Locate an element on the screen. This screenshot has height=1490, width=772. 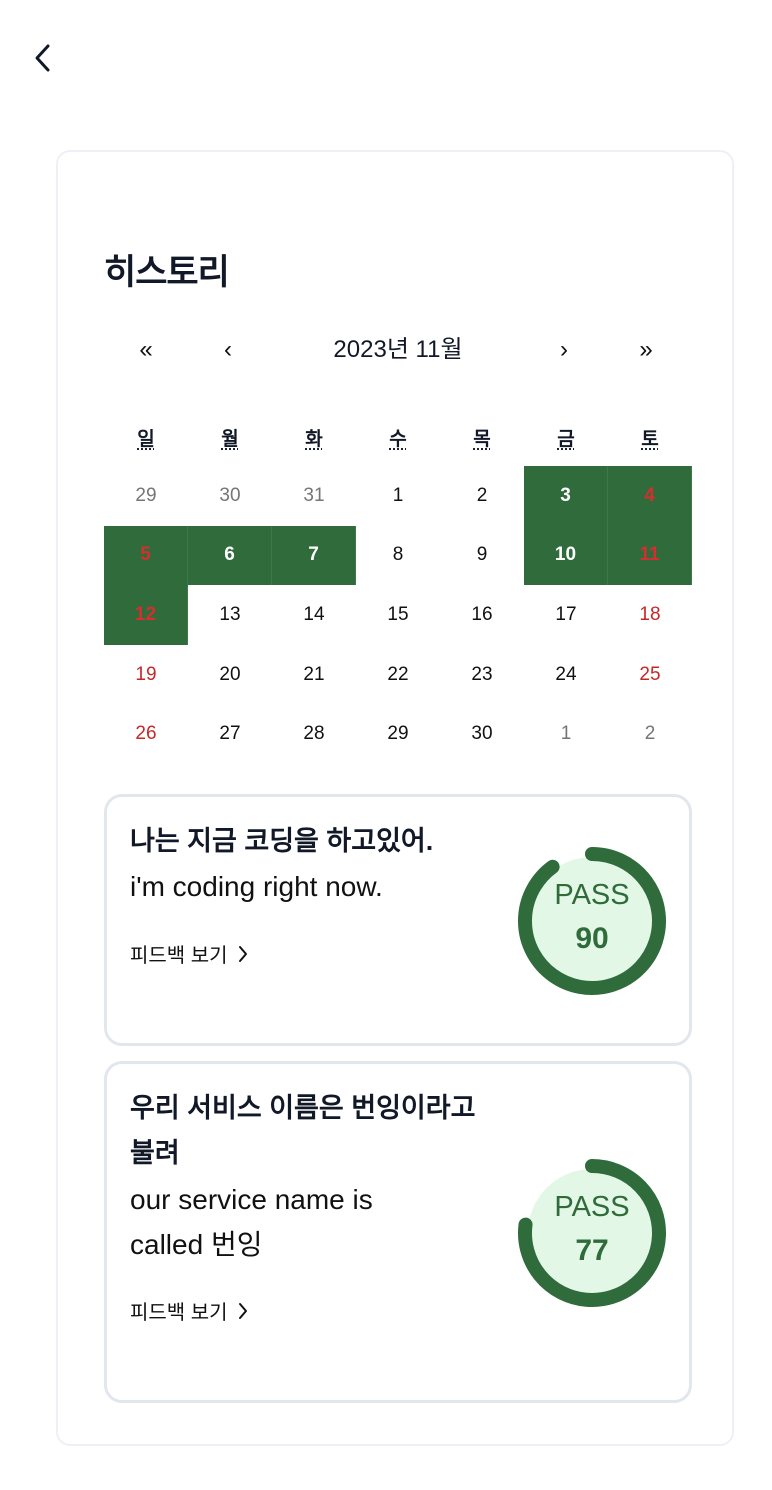
weekday-label: 일 is located at coordinates (146, 439).